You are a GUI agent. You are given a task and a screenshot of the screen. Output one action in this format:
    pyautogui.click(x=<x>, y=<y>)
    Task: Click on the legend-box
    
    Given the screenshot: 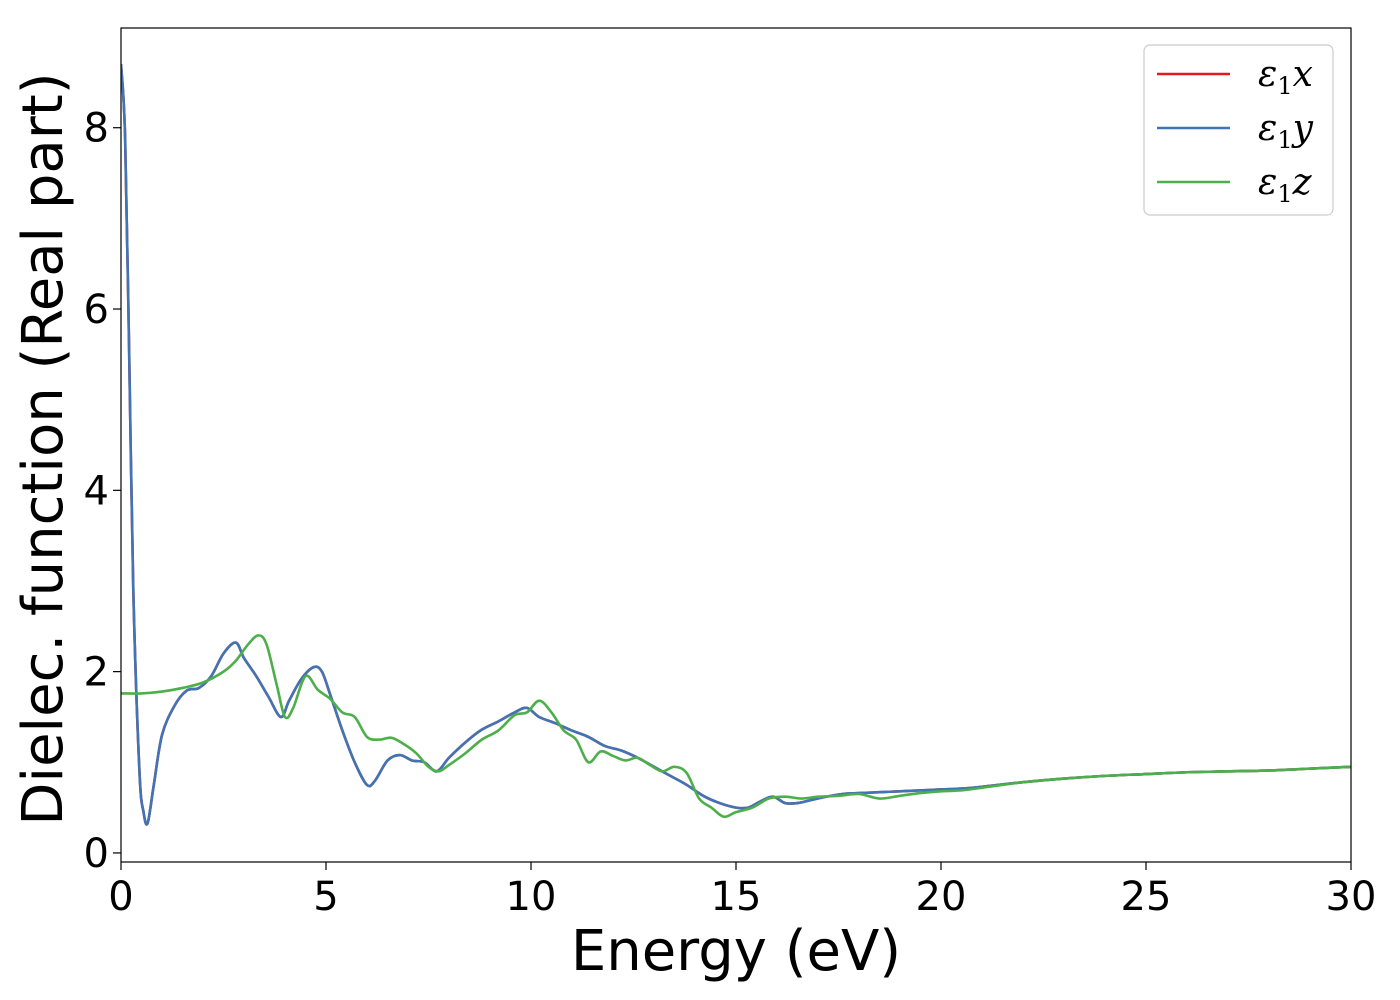 What is the action you would take?
    pyautogui.click(x=1238, y=130)
    